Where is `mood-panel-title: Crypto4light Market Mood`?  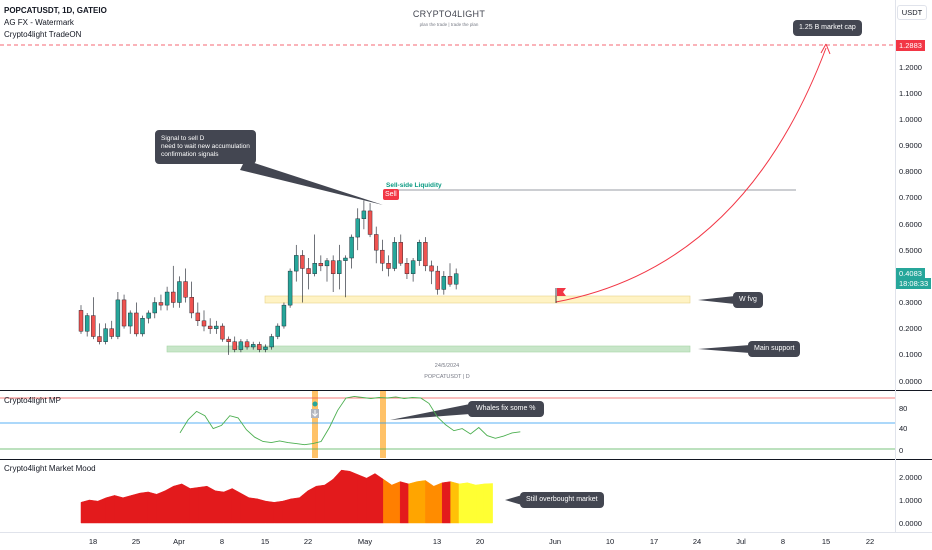
mood-panel-title: Crypto4light Market Mood is located at coordinates (50, 468).